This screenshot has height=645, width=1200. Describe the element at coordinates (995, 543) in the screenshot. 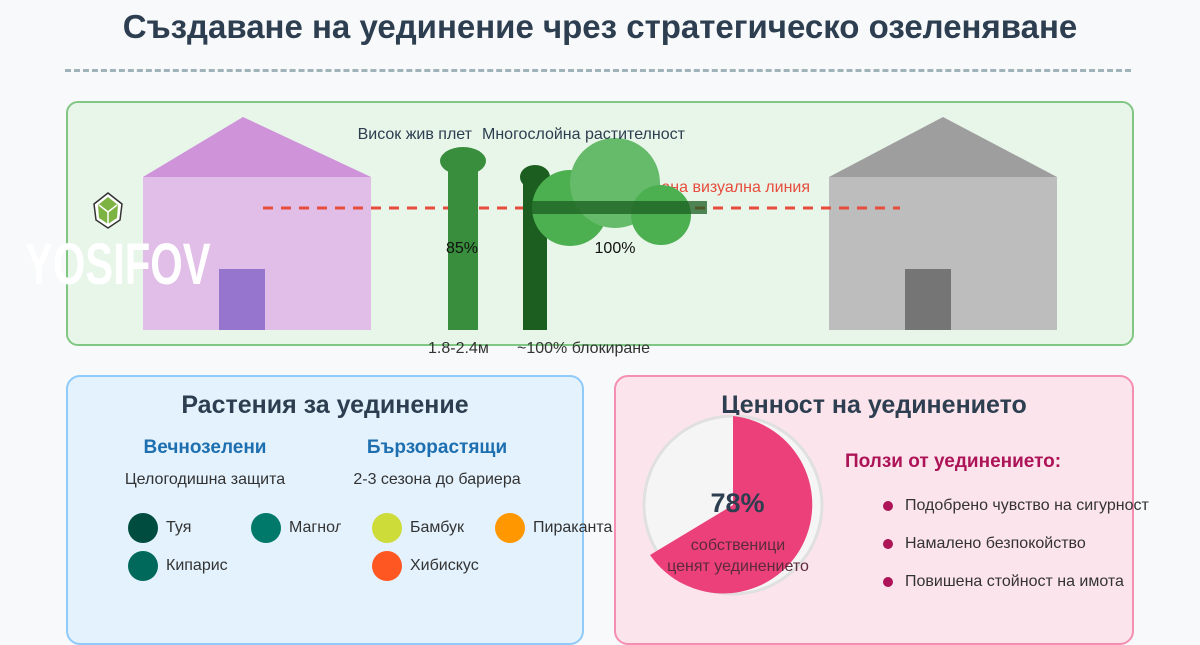

I see `benefit-text: Намалено безпокойство` at that location.